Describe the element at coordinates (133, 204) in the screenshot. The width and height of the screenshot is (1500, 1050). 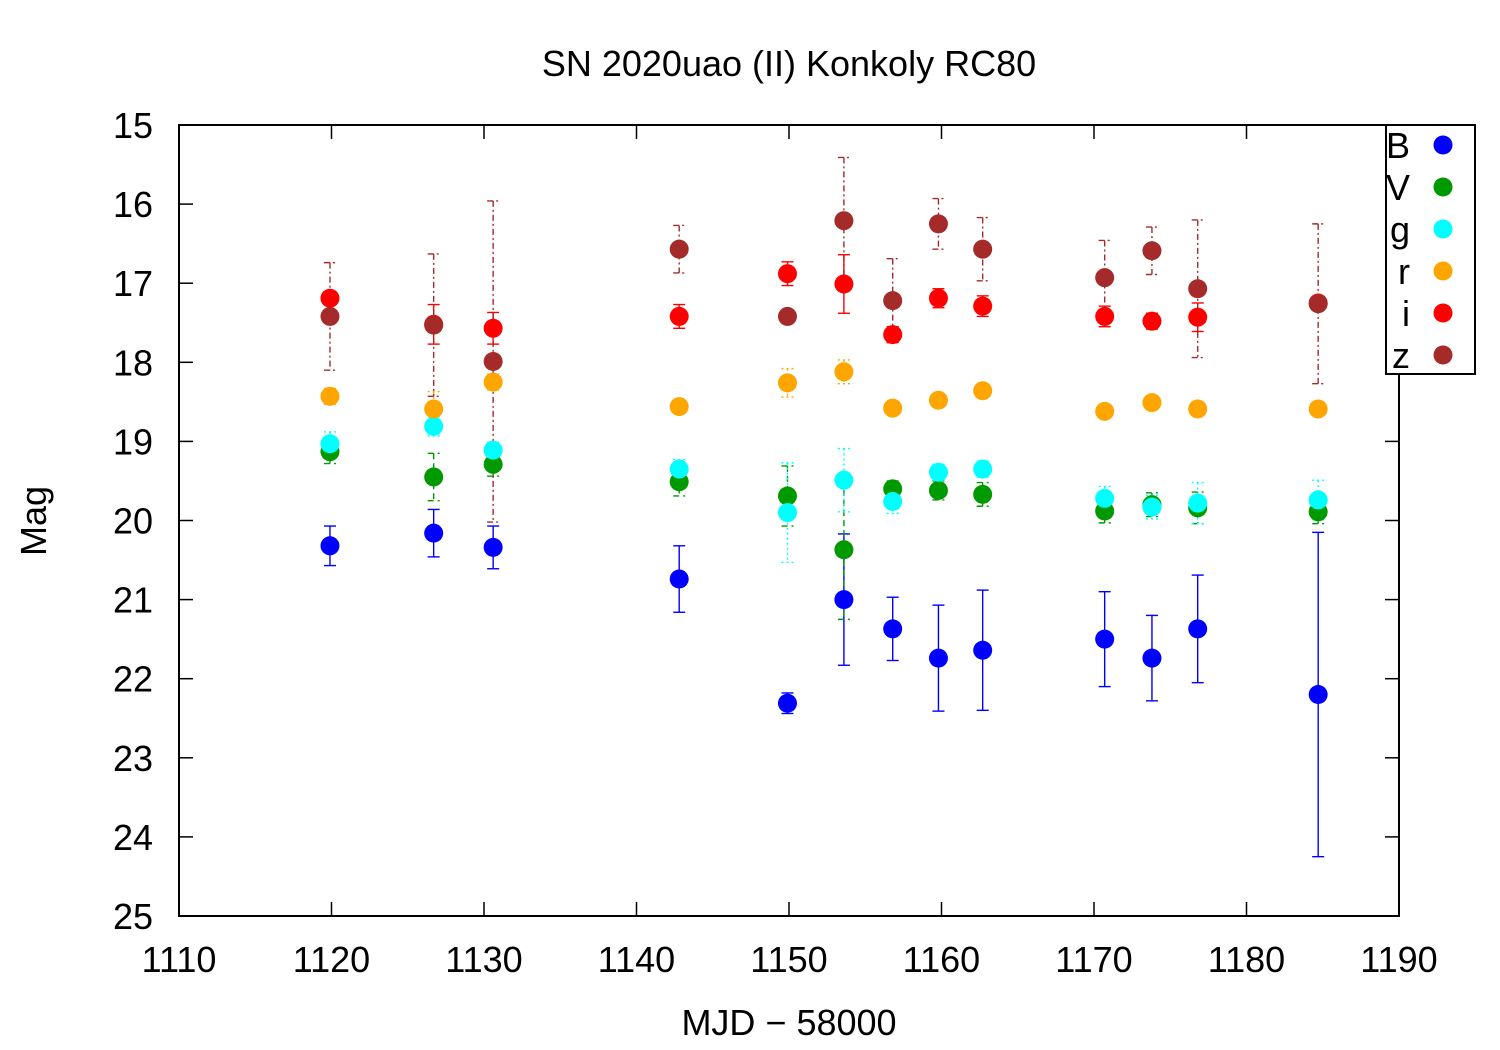
I see `y-tick-label: 16` at that location.